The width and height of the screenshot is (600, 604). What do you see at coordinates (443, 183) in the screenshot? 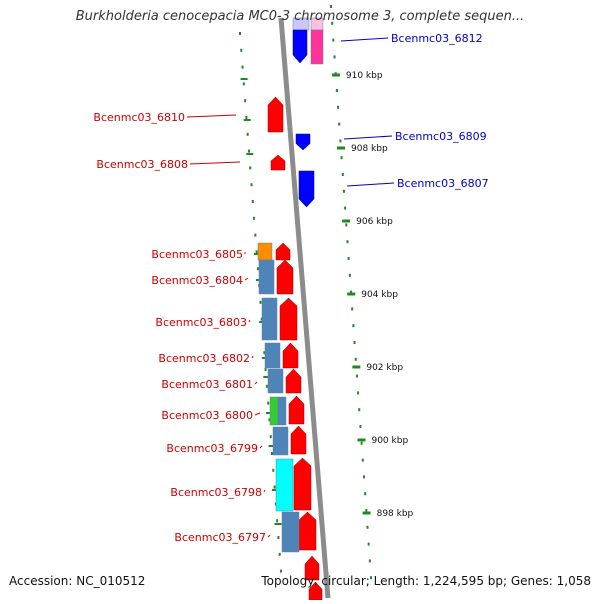
I see `reverse-gene-label: Bcenmc03_6807` at bounding box center [443, 183].